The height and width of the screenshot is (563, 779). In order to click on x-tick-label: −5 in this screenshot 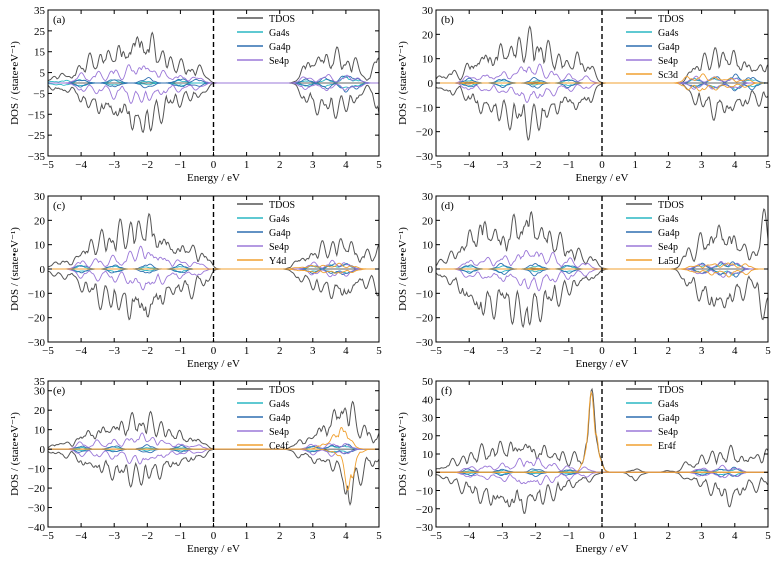, I will do `click(436, 165)`.